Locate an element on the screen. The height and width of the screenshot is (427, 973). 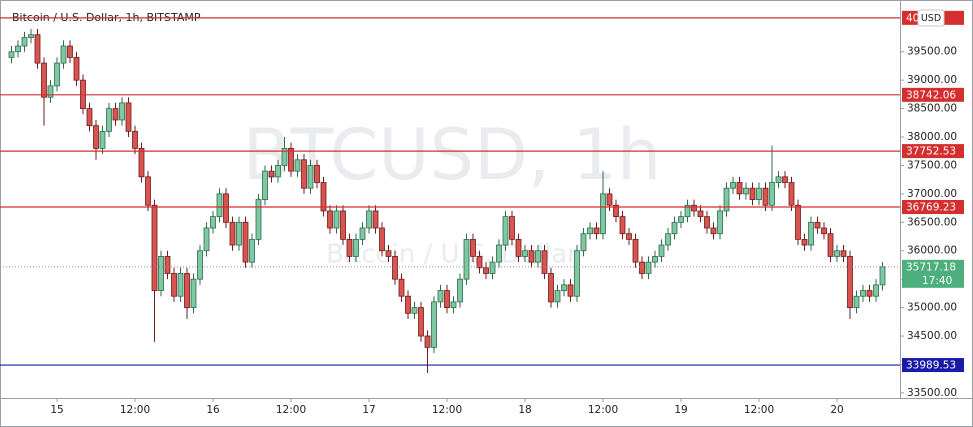
countdown-label: 17:40 is located at coordinates (937, 281).